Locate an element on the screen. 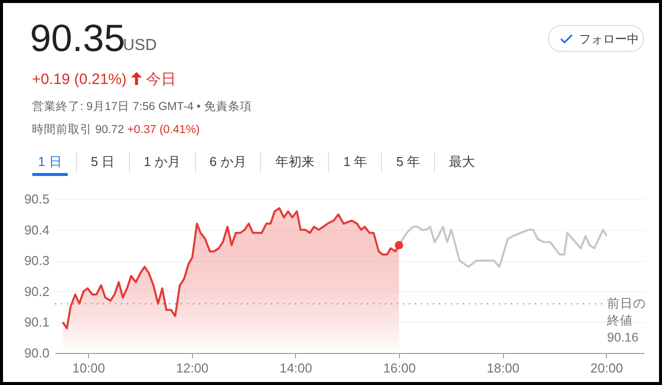 Image resolution: width=662 pixels, height=385 pixels. text: 1 か月 is located at coordinates (161, 162).